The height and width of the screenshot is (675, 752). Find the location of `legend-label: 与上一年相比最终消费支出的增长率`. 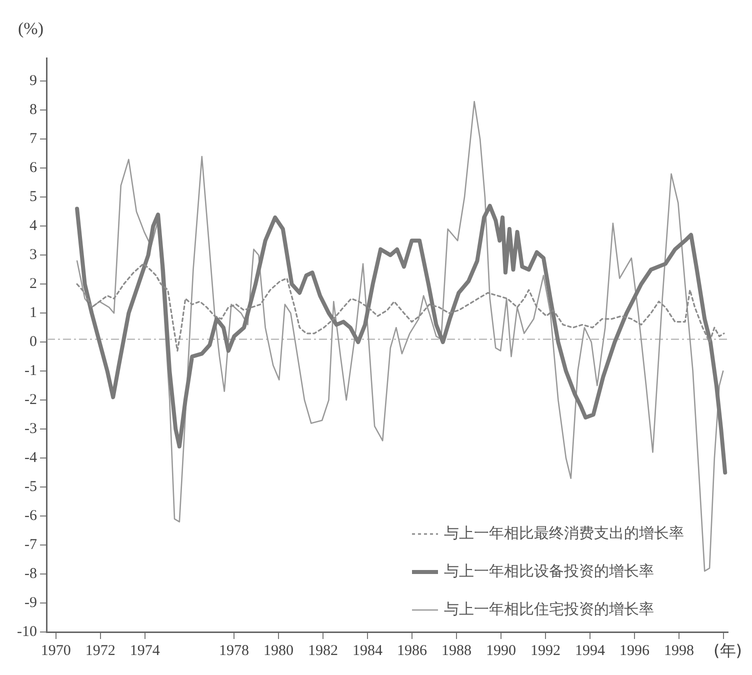

legend-label: 与上一年相比最终消费支出的增长率 is located at coordinates (564, 533).